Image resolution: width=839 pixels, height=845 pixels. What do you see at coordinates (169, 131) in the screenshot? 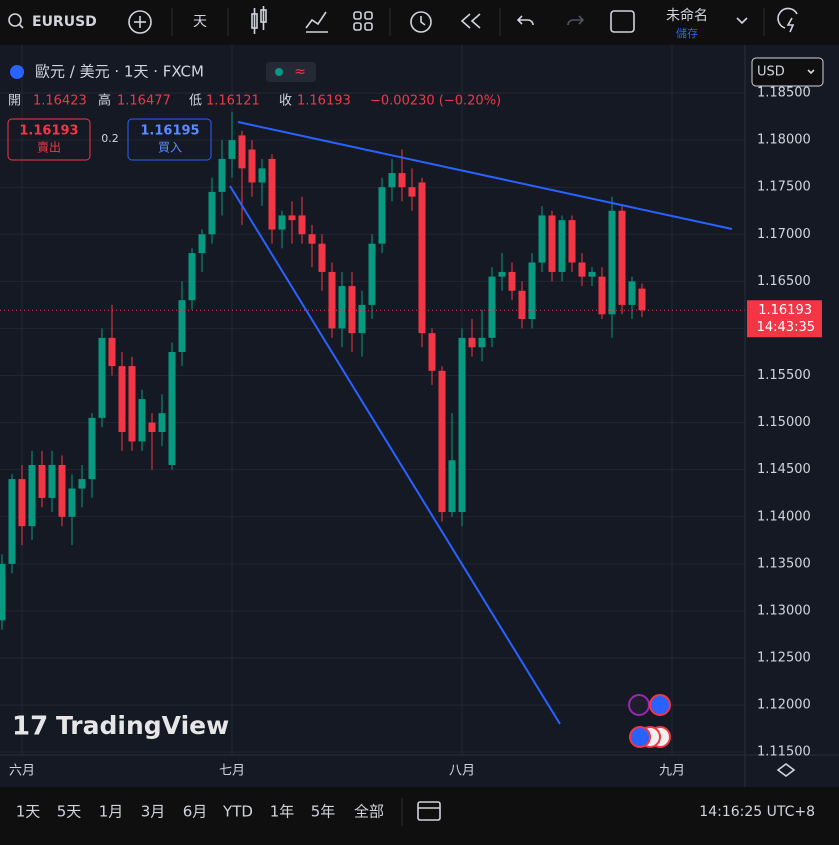
I see `buy-price: 1.16195` at bounding box center [169, 131].